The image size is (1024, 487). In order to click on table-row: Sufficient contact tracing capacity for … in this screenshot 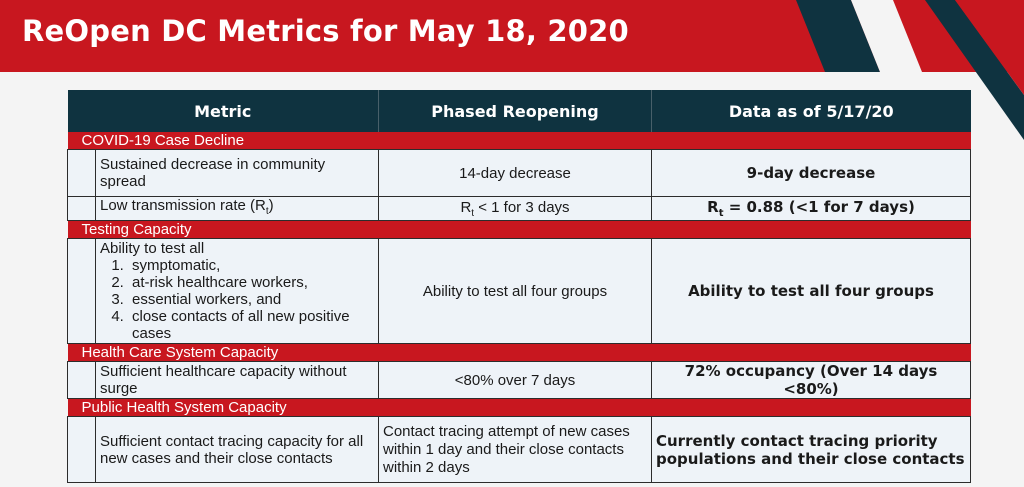, I will do `click(519, 449)`.